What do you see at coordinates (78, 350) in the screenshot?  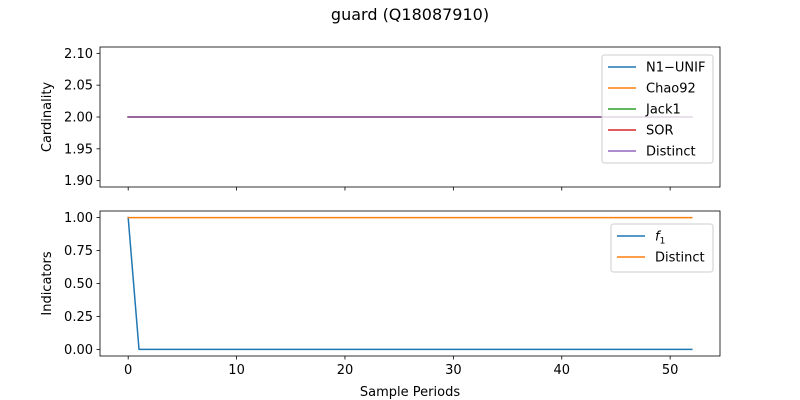 I see `y-tick-label: 0.00` at bounding box center [78, 350].